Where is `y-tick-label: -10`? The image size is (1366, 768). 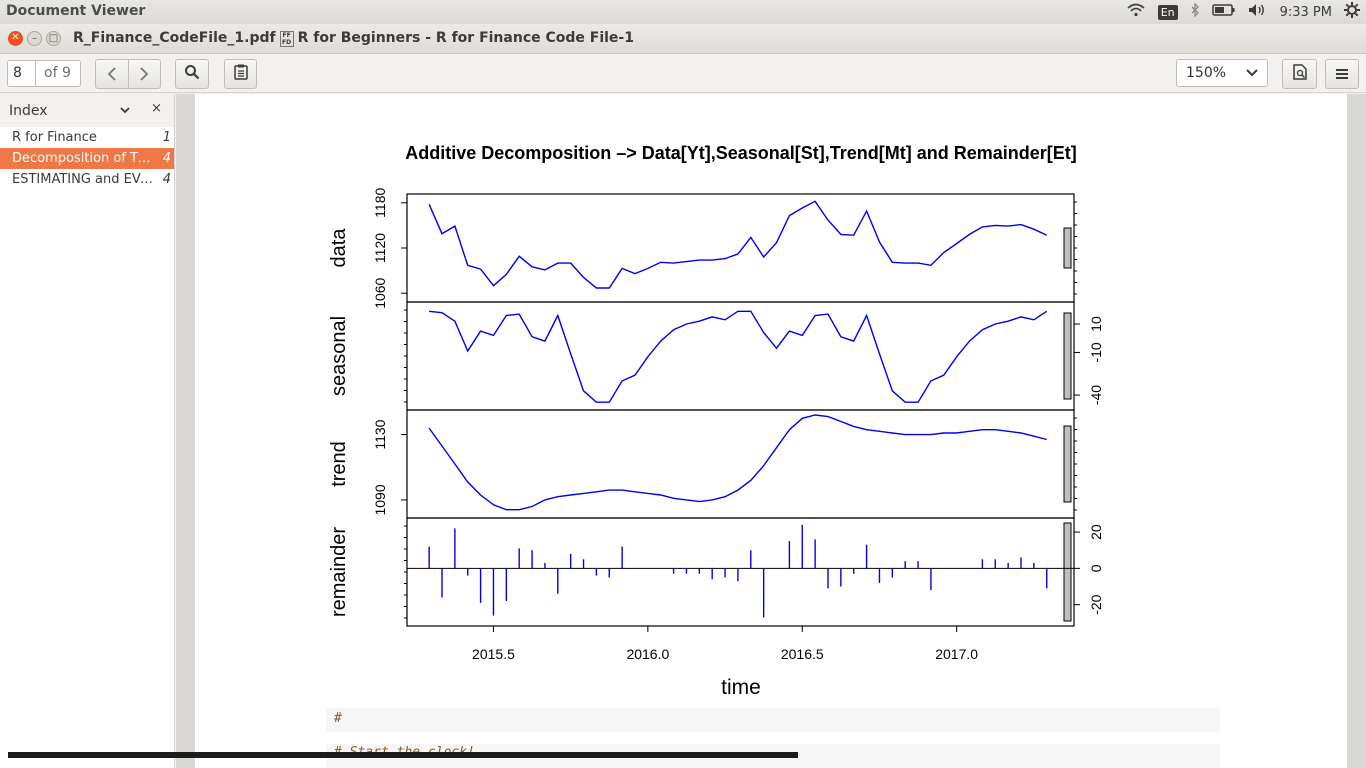 y-tick-label: -10 is located at coordinates (1096, 352).